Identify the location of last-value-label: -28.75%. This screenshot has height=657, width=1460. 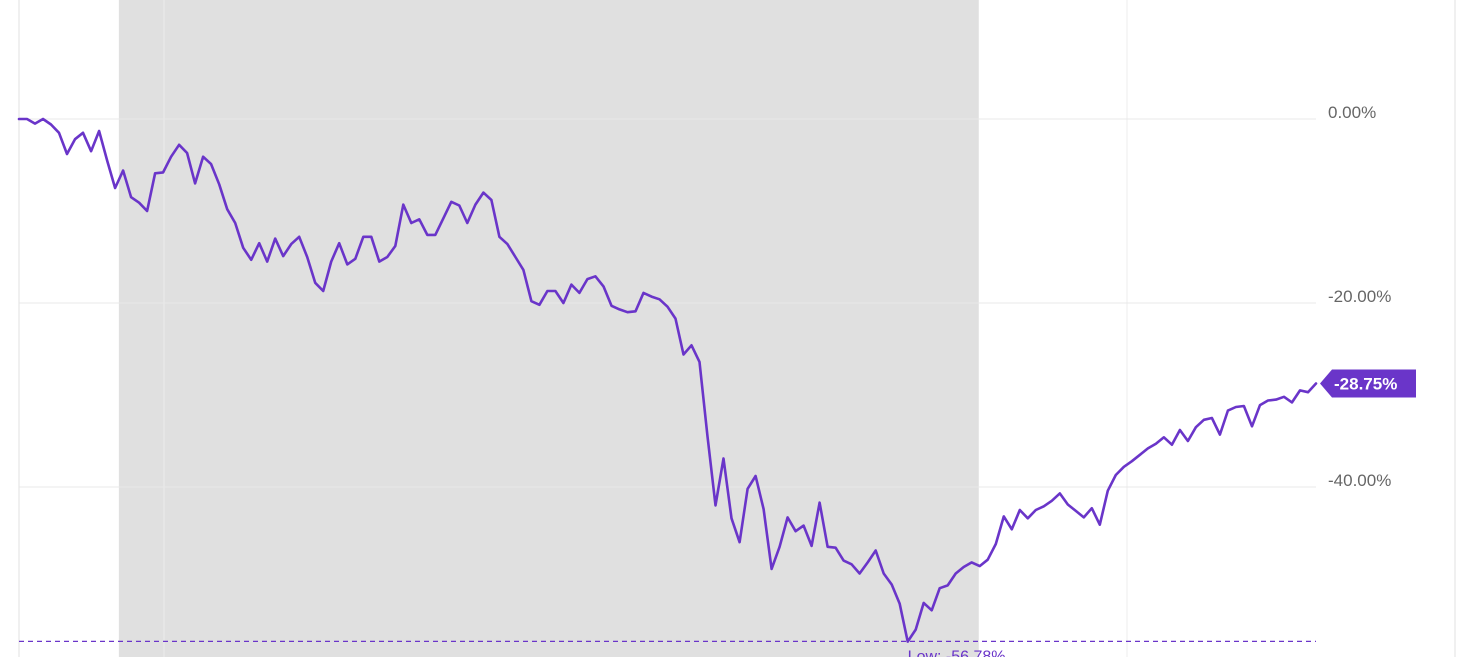
(1365, 384).